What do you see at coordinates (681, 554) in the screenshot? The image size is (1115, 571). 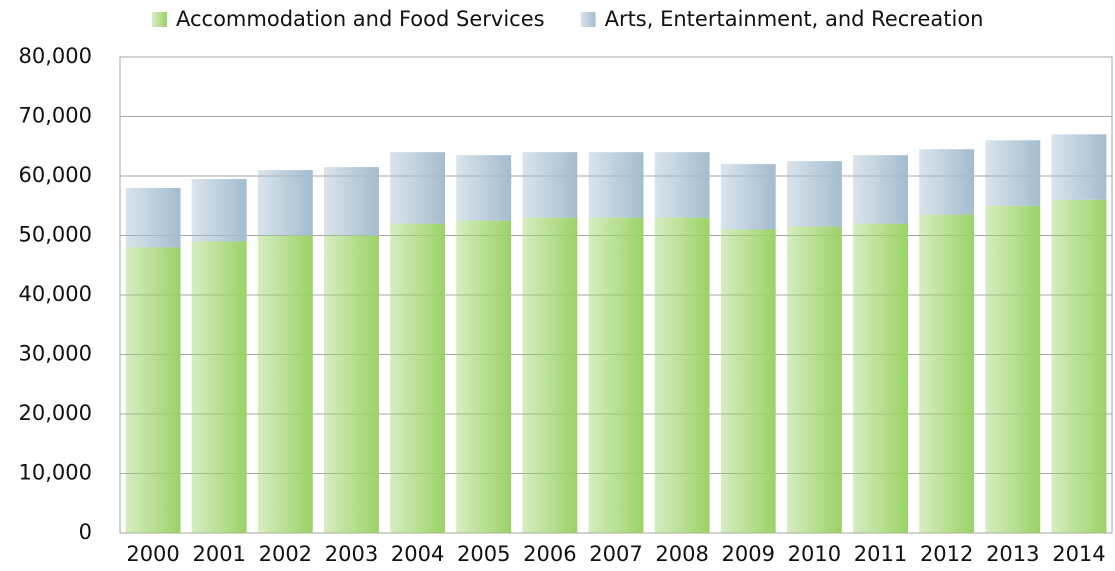 I see `x-tick-label: 2008` at bounding box center [681, 554].